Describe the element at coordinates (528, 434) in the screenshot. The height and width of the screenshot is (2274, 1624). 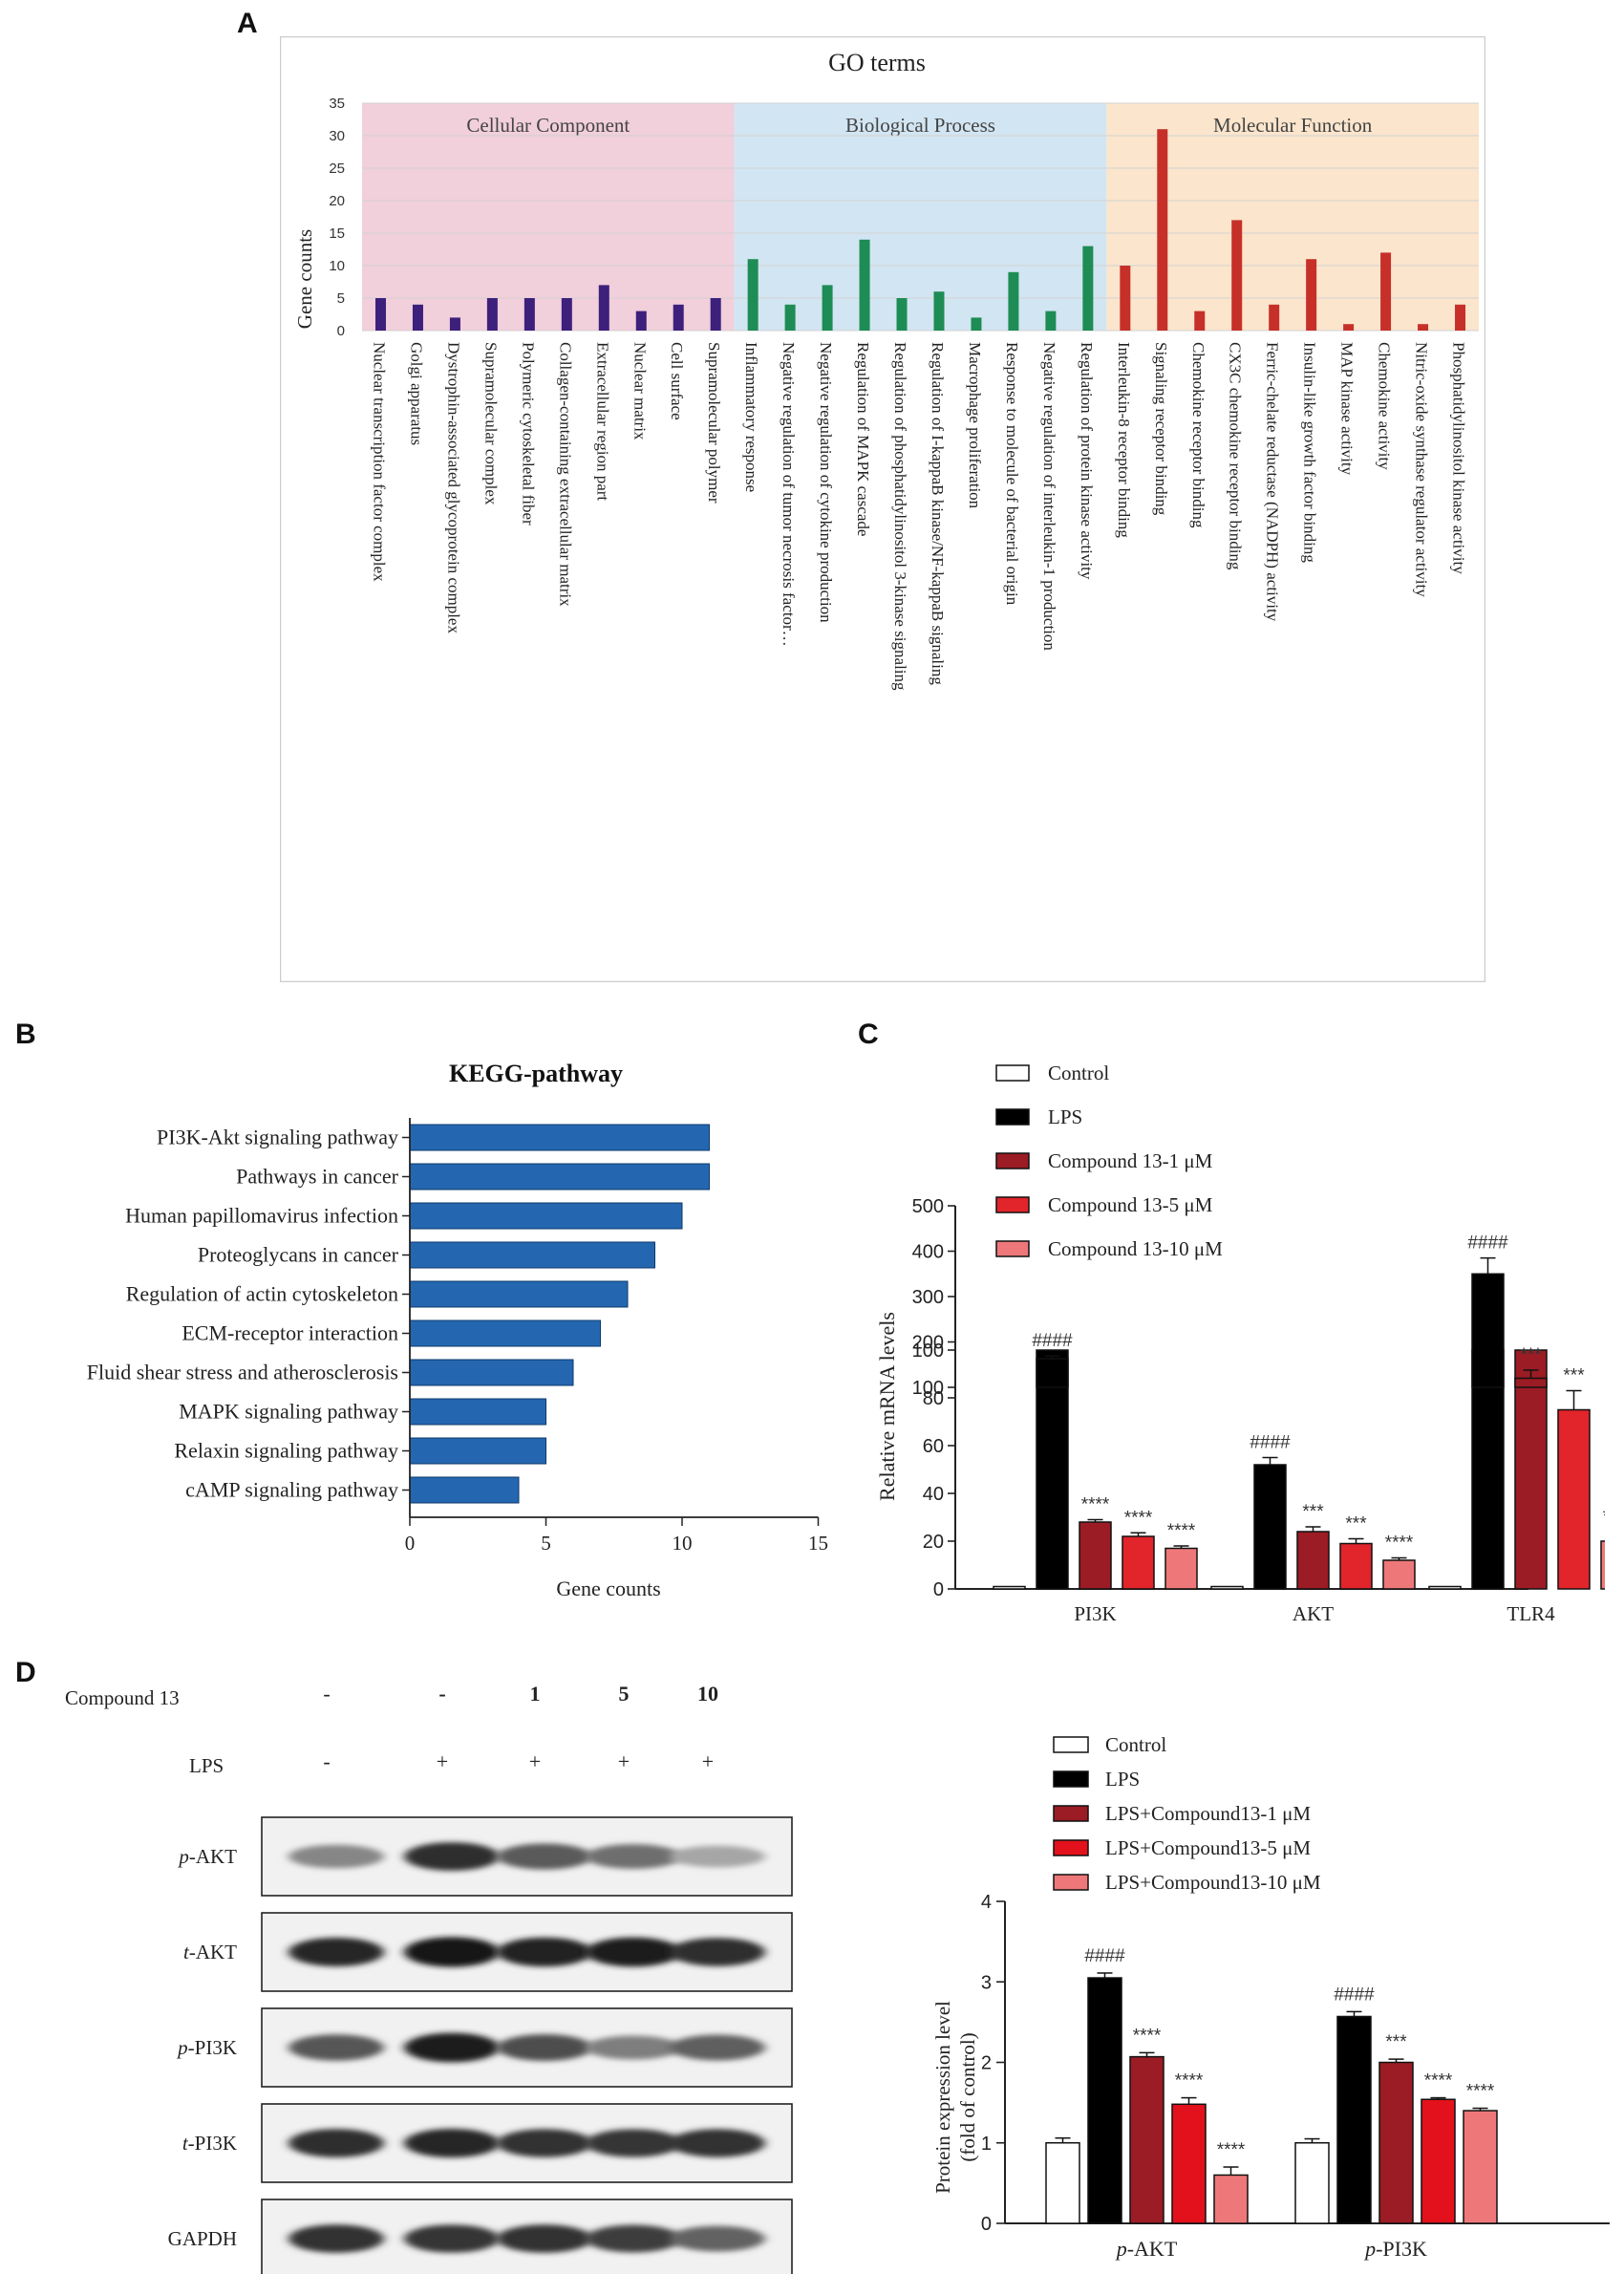
I see `go-category-label: Polymeric cytoskeletal fiber` at that location.